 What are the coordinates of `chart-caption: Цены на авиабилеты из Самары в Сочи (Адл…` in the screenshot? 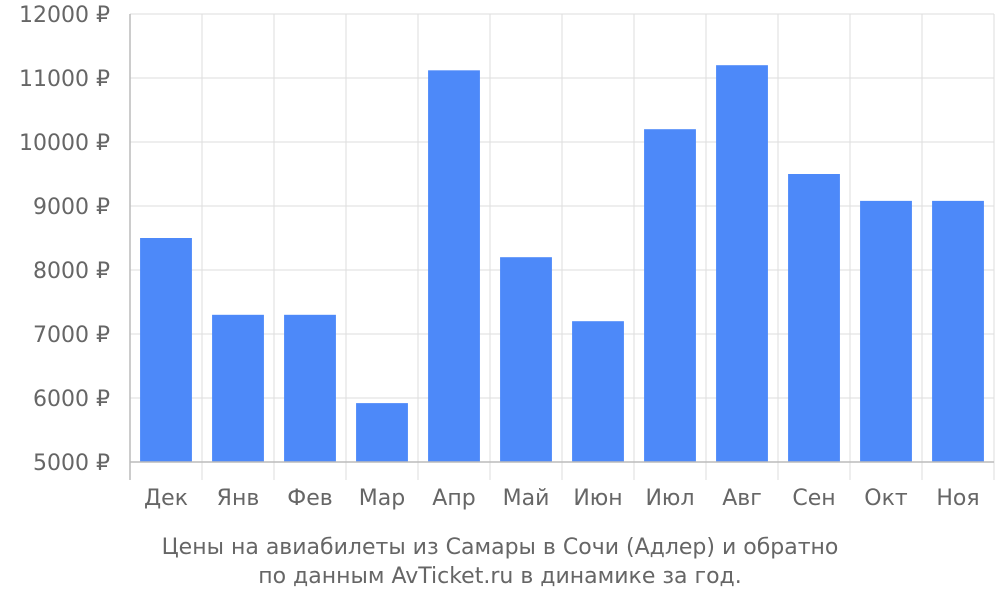 It's located at (500, 562).